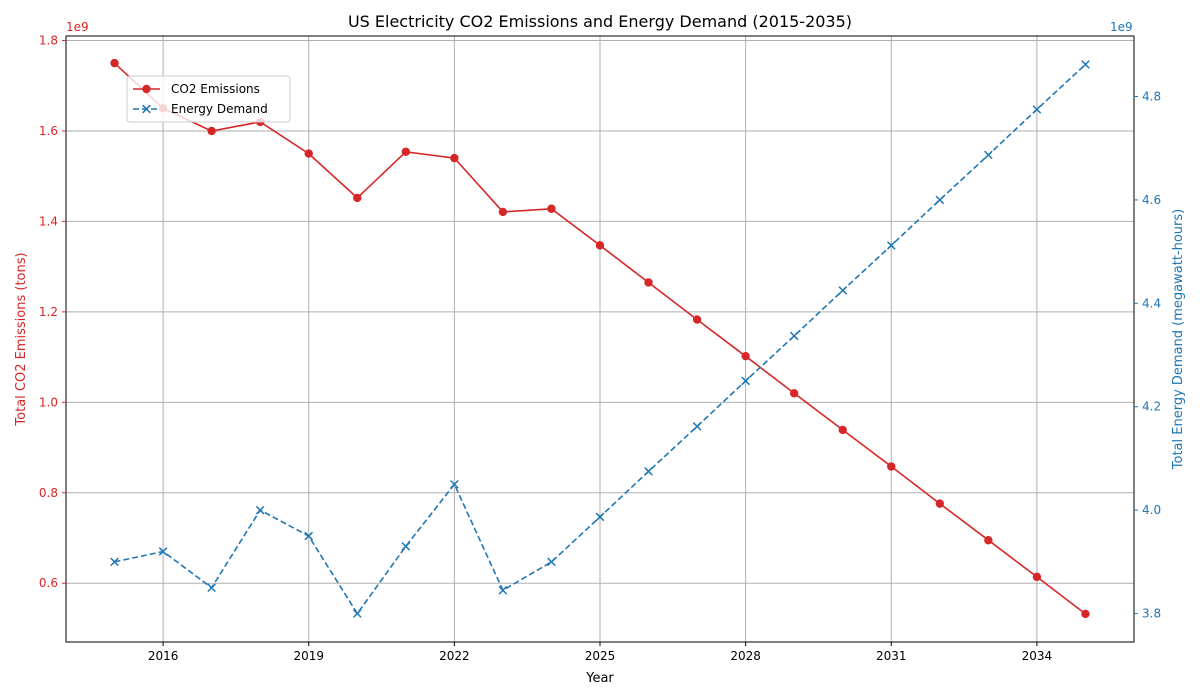 The width and height of the screenshot is (1200, 700). What do you see at coordinates (77, 27) in the screenshot?
I see `y-axis-left-offset-label: 1e9` at bounding box center [77, 27].